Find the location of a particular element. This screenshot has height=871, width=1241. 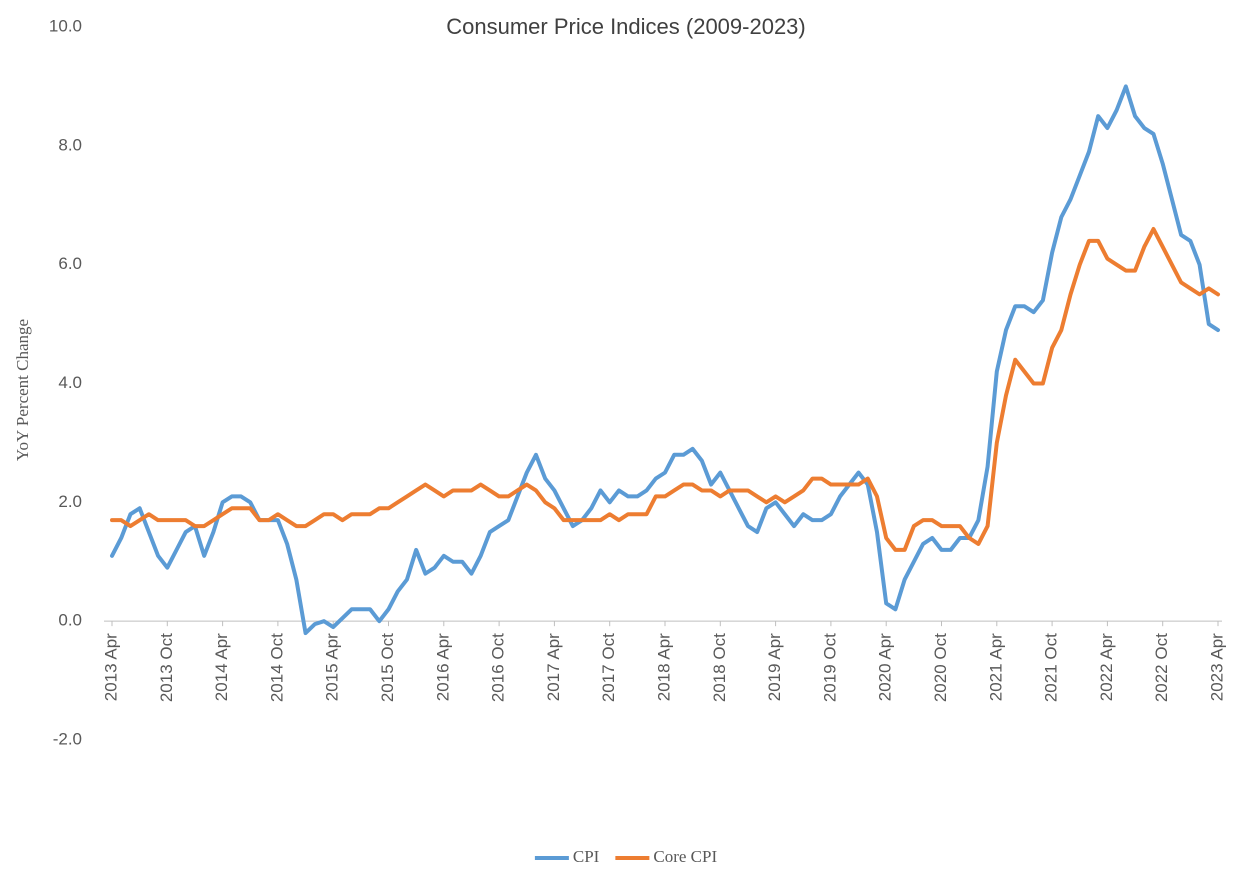

x-tick-label: 2020 Oct is located at coordinates (940, 667).